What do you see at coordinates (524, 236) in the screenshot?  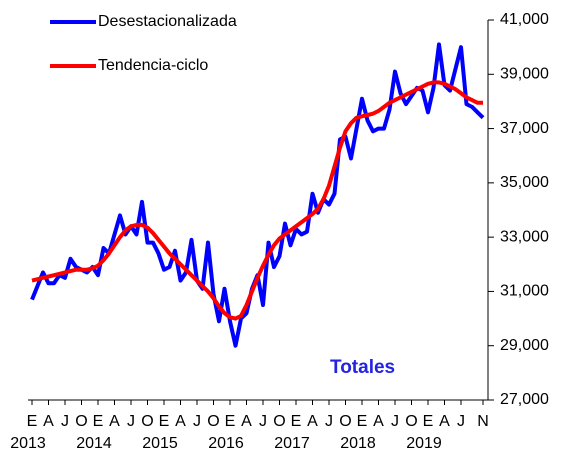 I see `y-tick-label: 33,000` at bounding box center [524, 236].